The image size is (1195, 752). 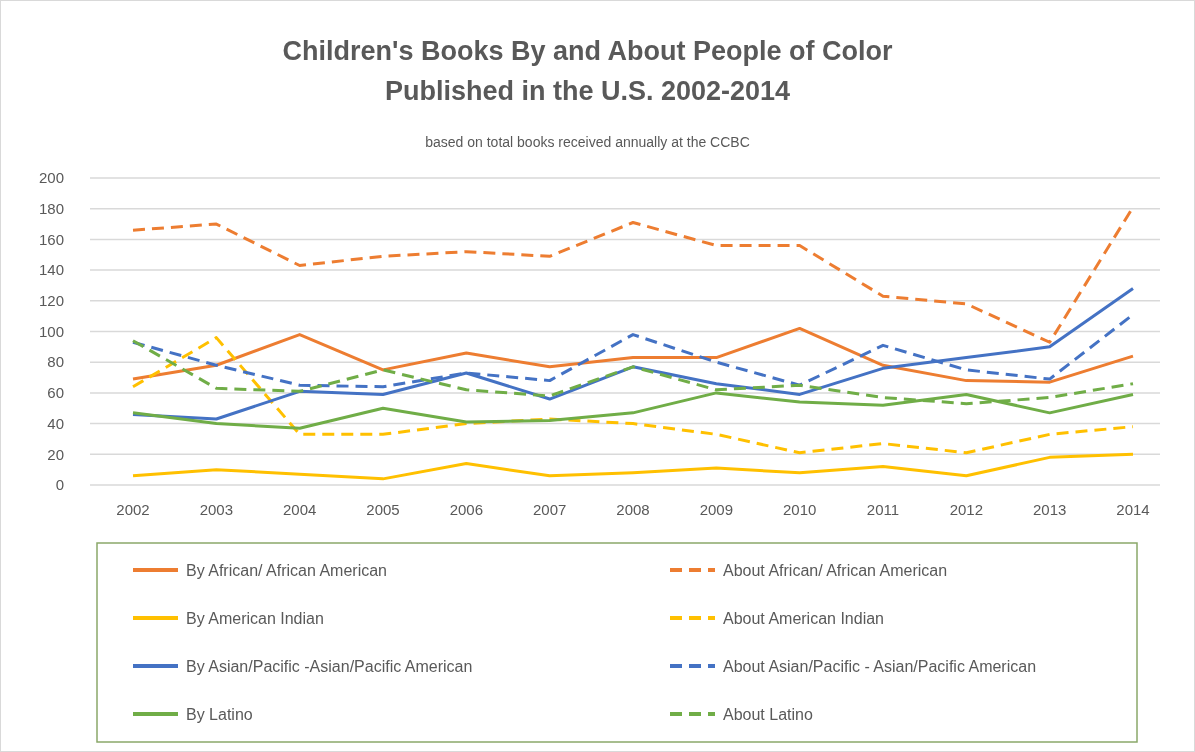 I want to click on y-tick-label: 160, so click(x=51, y=239).